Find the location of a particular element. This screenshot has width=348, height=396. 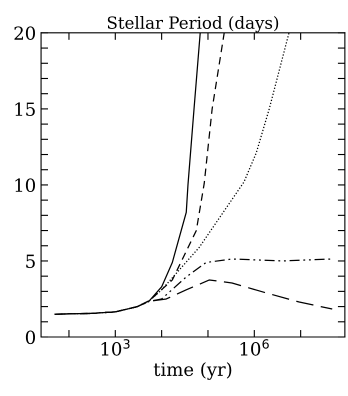

x-axis-title: time (yr) is located at coordinates (193, 371).